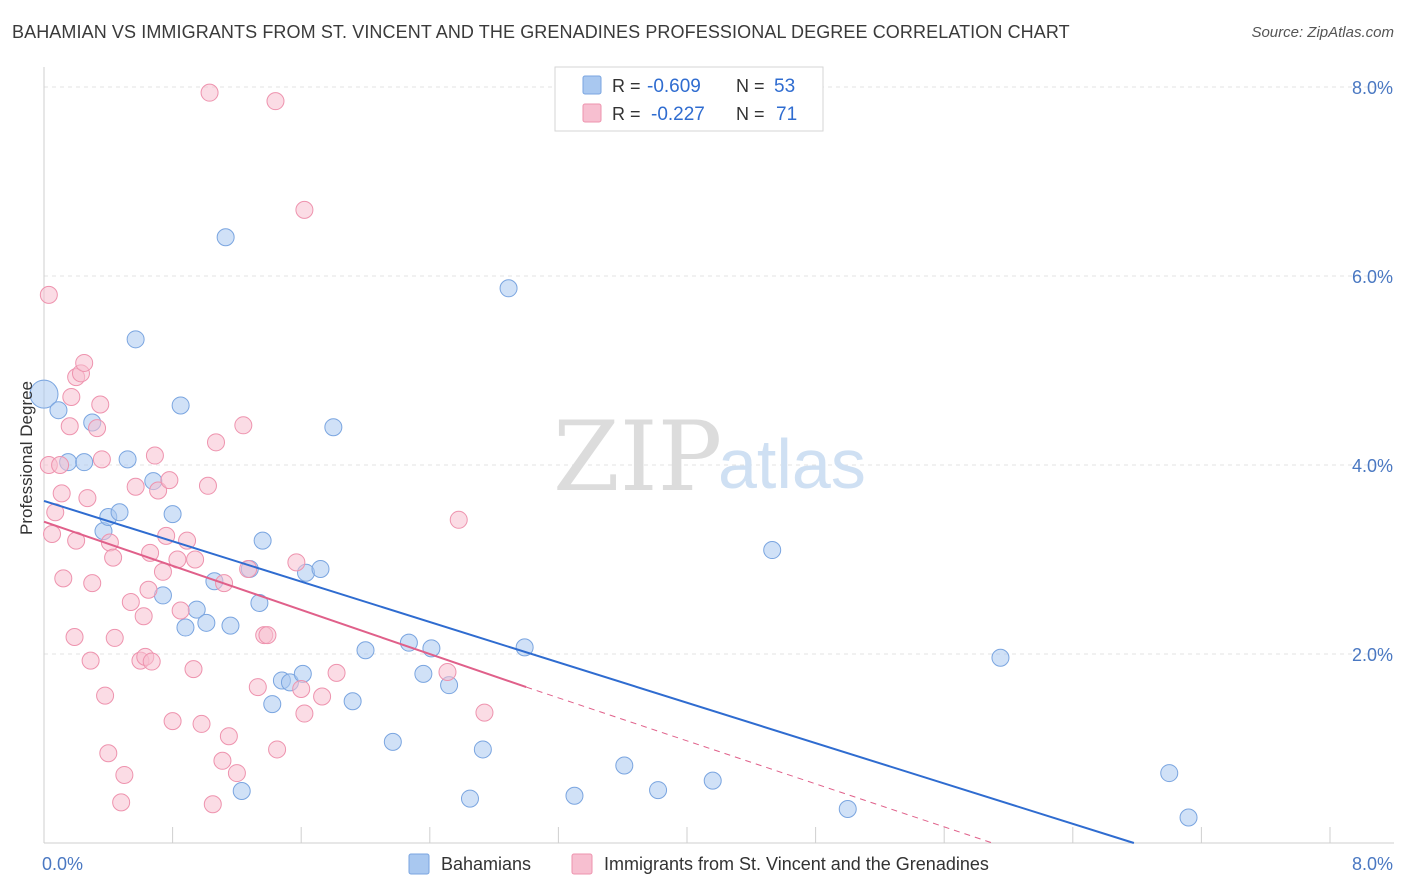  Describe the element at coordinates (786, 114) in the screenshot. I see `stats-n-value-1: 71` at that location.